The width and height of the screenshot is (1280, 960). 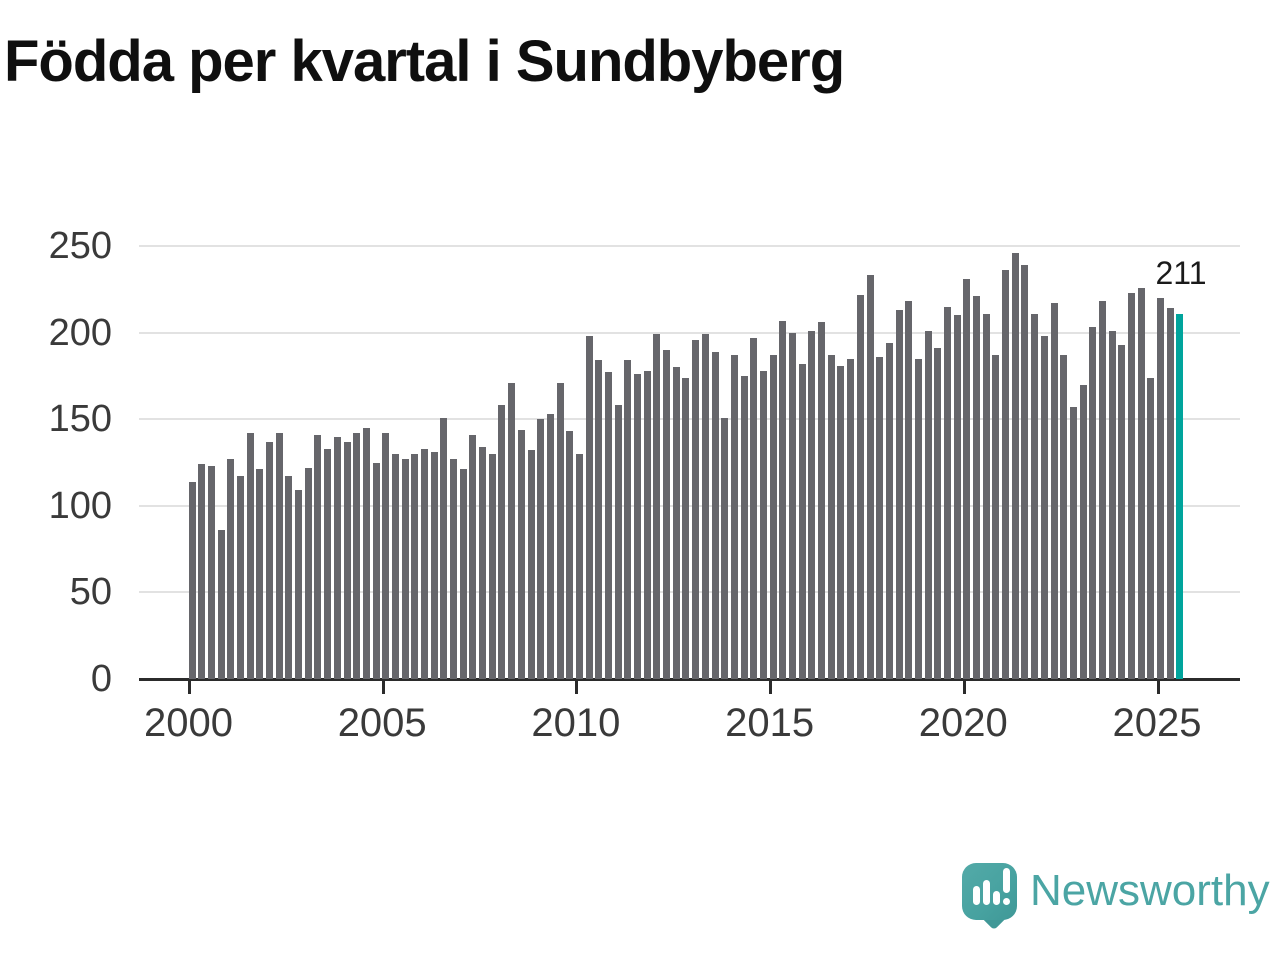 What do you see at coordinates (550, 546) in the screenshot?
I see `bar-2009-q2` at bounding box center [550, 546].